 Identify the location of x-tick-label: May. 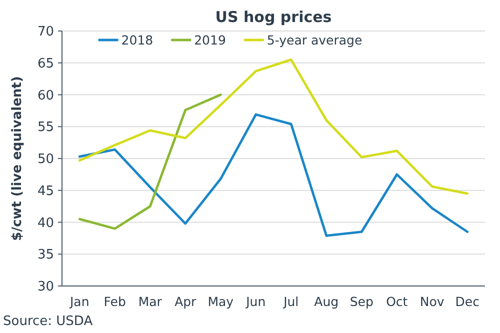
(221, 301).